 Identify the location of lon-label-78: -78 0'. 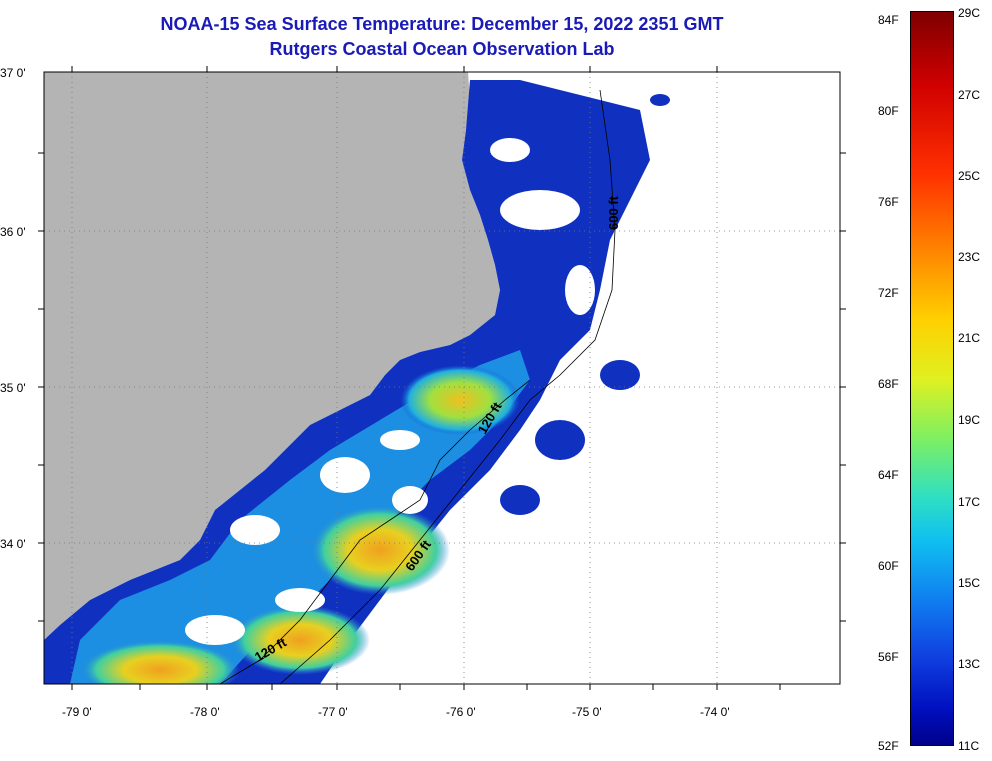
(205, 712).